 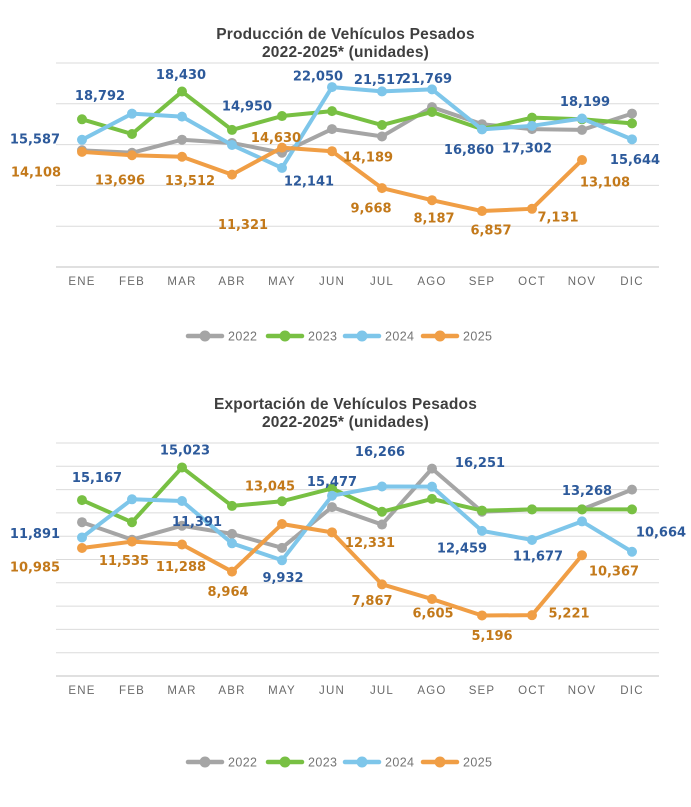 What do you see at coordinates (81, 282) in the screenshot?
I see `month-label-ENE: ENE` at bounding box center [81, 282].